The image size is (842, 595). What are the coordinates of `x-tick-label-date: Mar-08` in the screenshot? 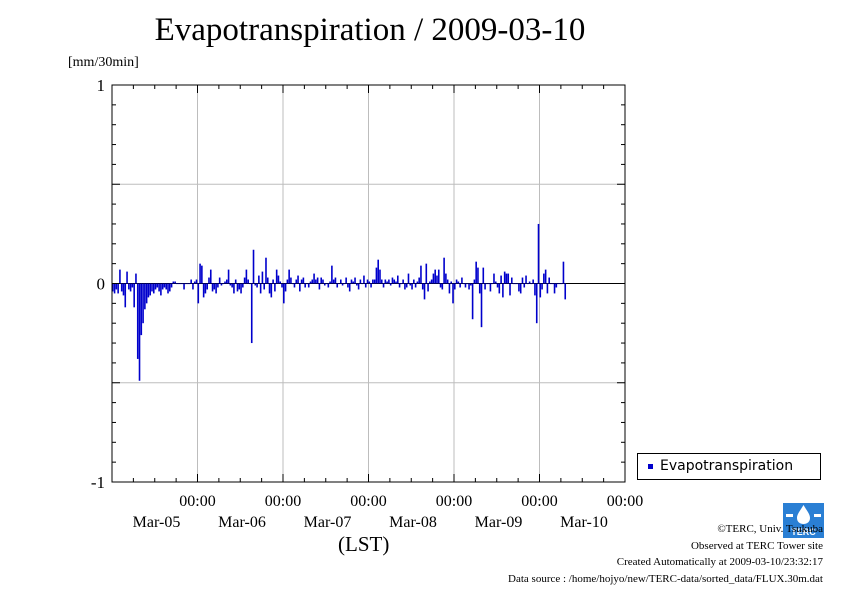 It's located at (413, 522).